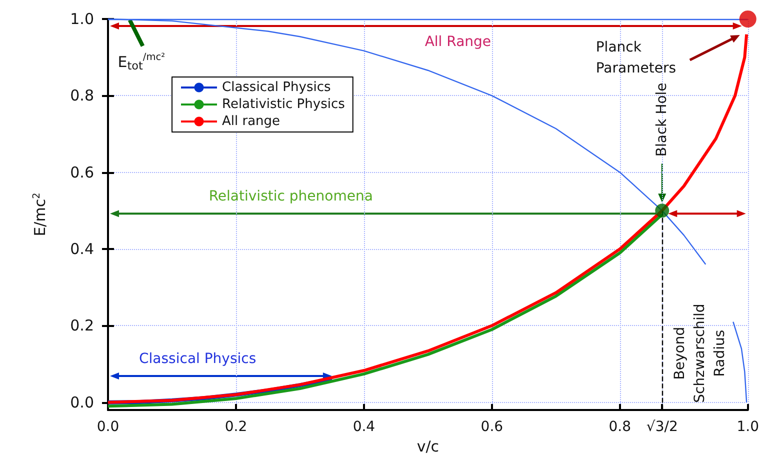 The width and height of the screenshot is (762, 459). Describe the element at coordinates (458, 42) in the screenshot. I see `annotation: All Range` at that location.